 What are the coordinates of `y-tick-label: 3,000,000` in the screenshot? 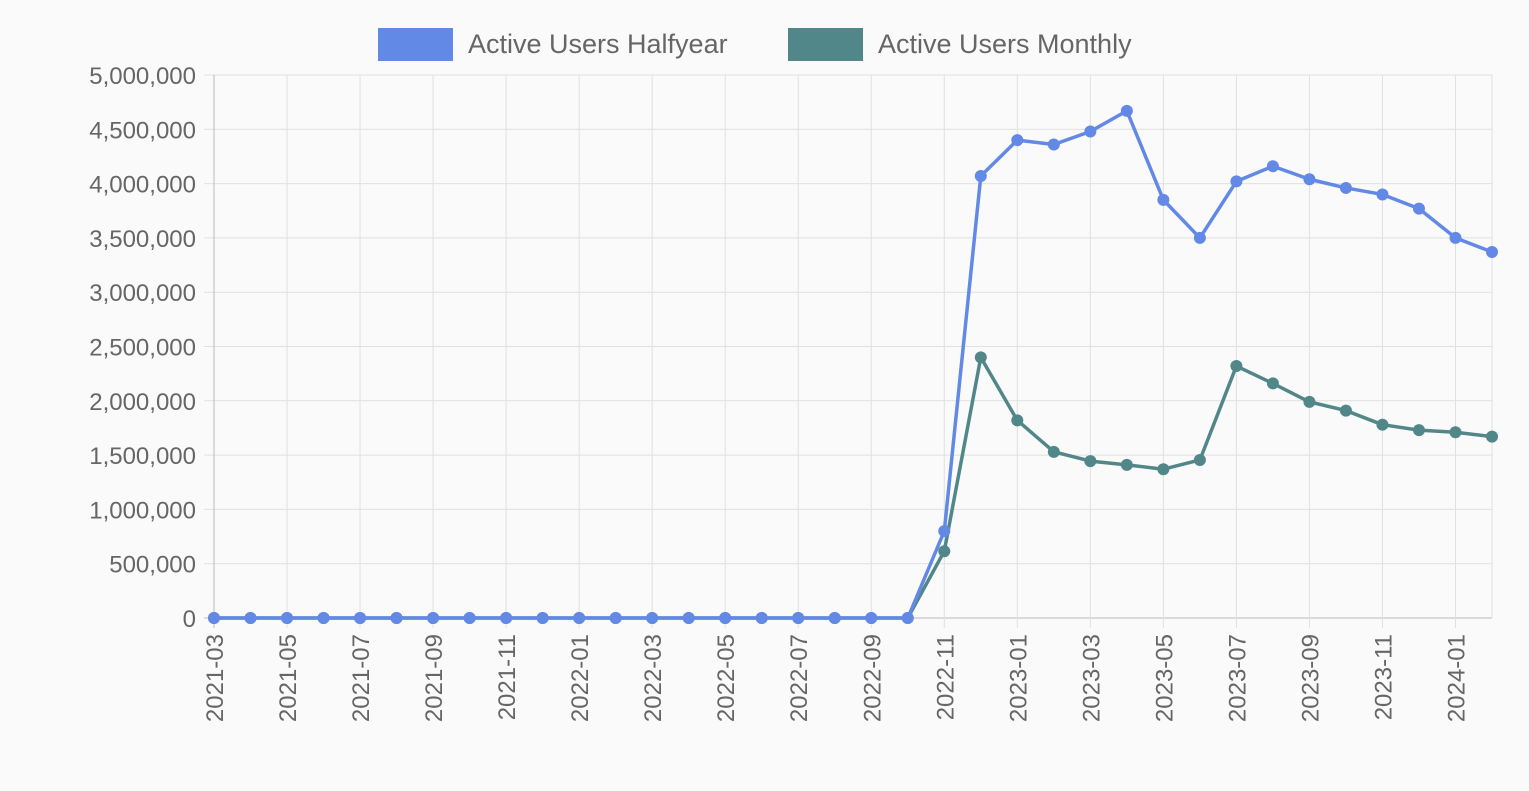 It's located at (142, 293).